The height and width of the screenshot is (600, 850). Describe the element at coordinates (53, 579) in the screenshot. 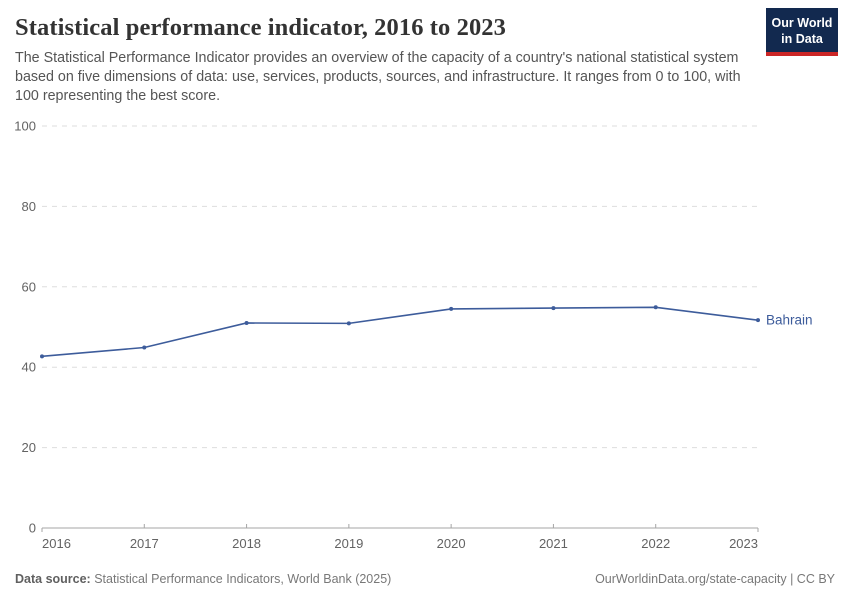

I see `data-source-label: Data source:` at that location.